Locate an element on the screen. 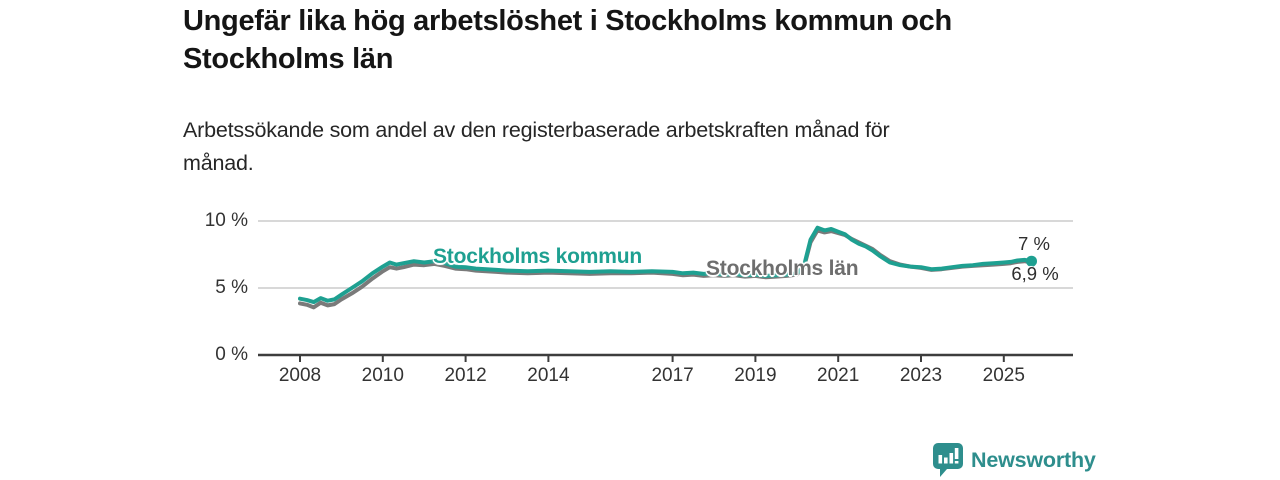 This screenshot has width=1280, height=480. end-value-label-lan: 6,9 % is located at coordinates (1035, 273).